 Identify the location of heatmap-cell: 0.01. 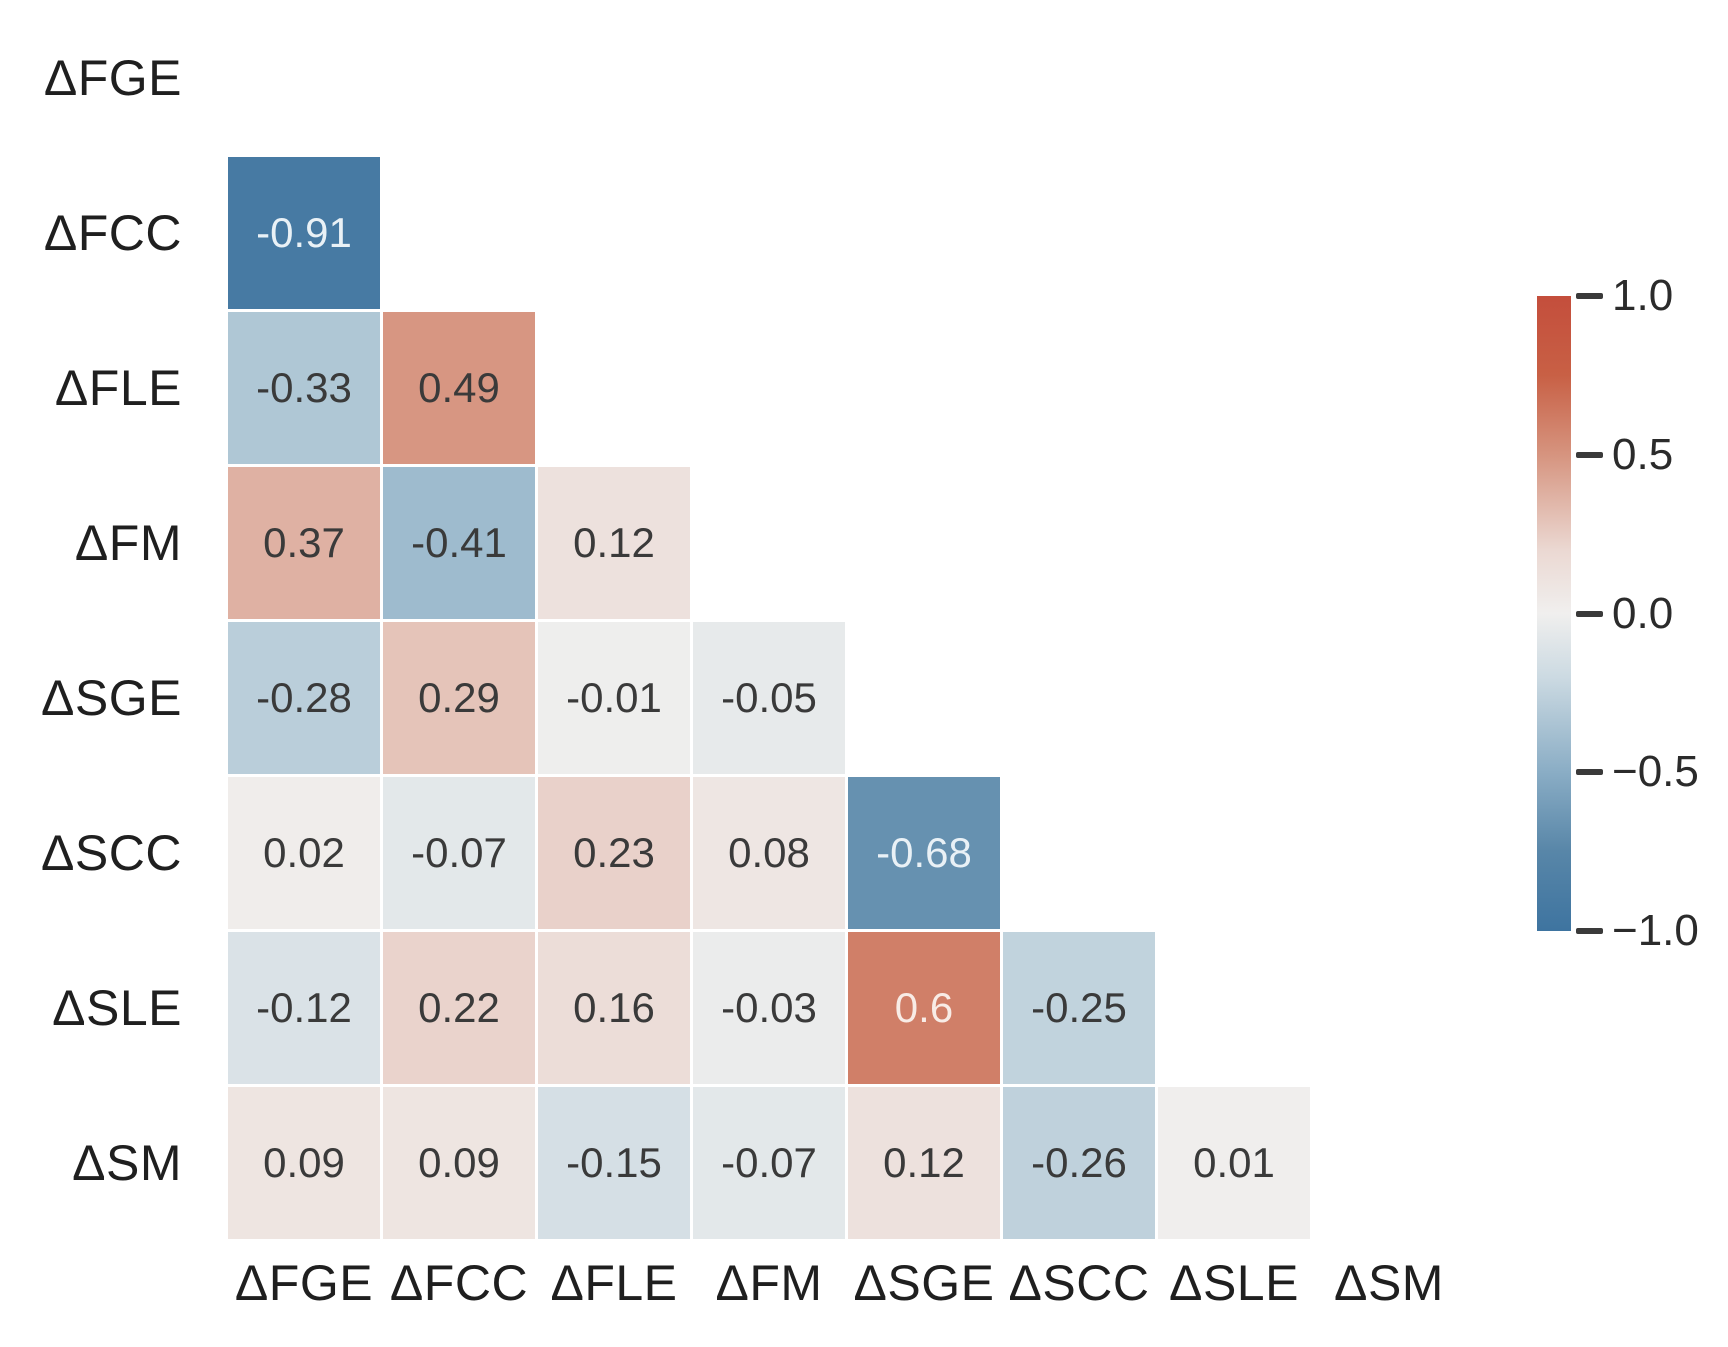
(1234, 1163).